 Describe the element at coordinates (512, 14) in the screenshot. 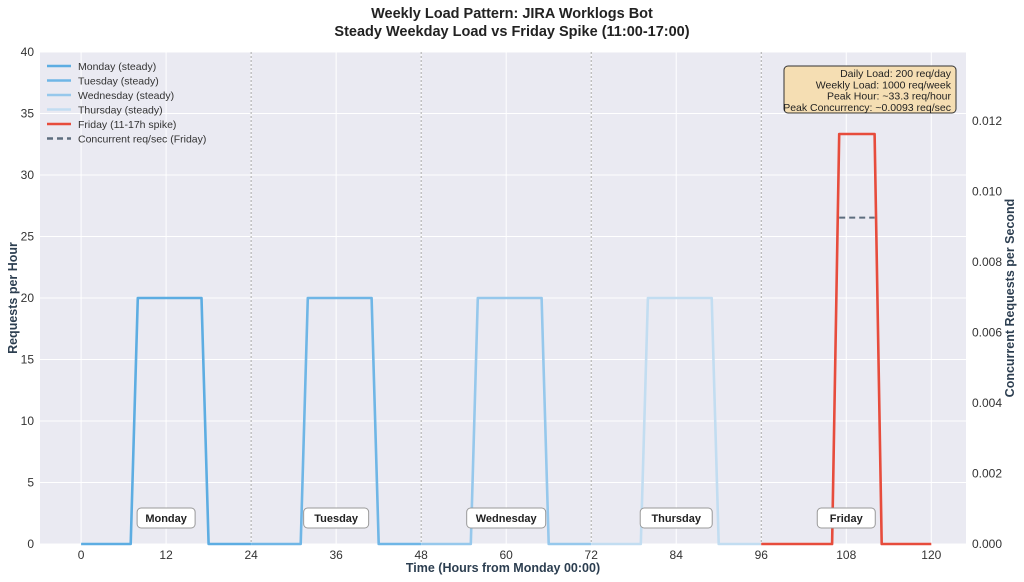

I see `chart-title: Weekly Load Pattern: JIRA Worklogs Bot` at that location.